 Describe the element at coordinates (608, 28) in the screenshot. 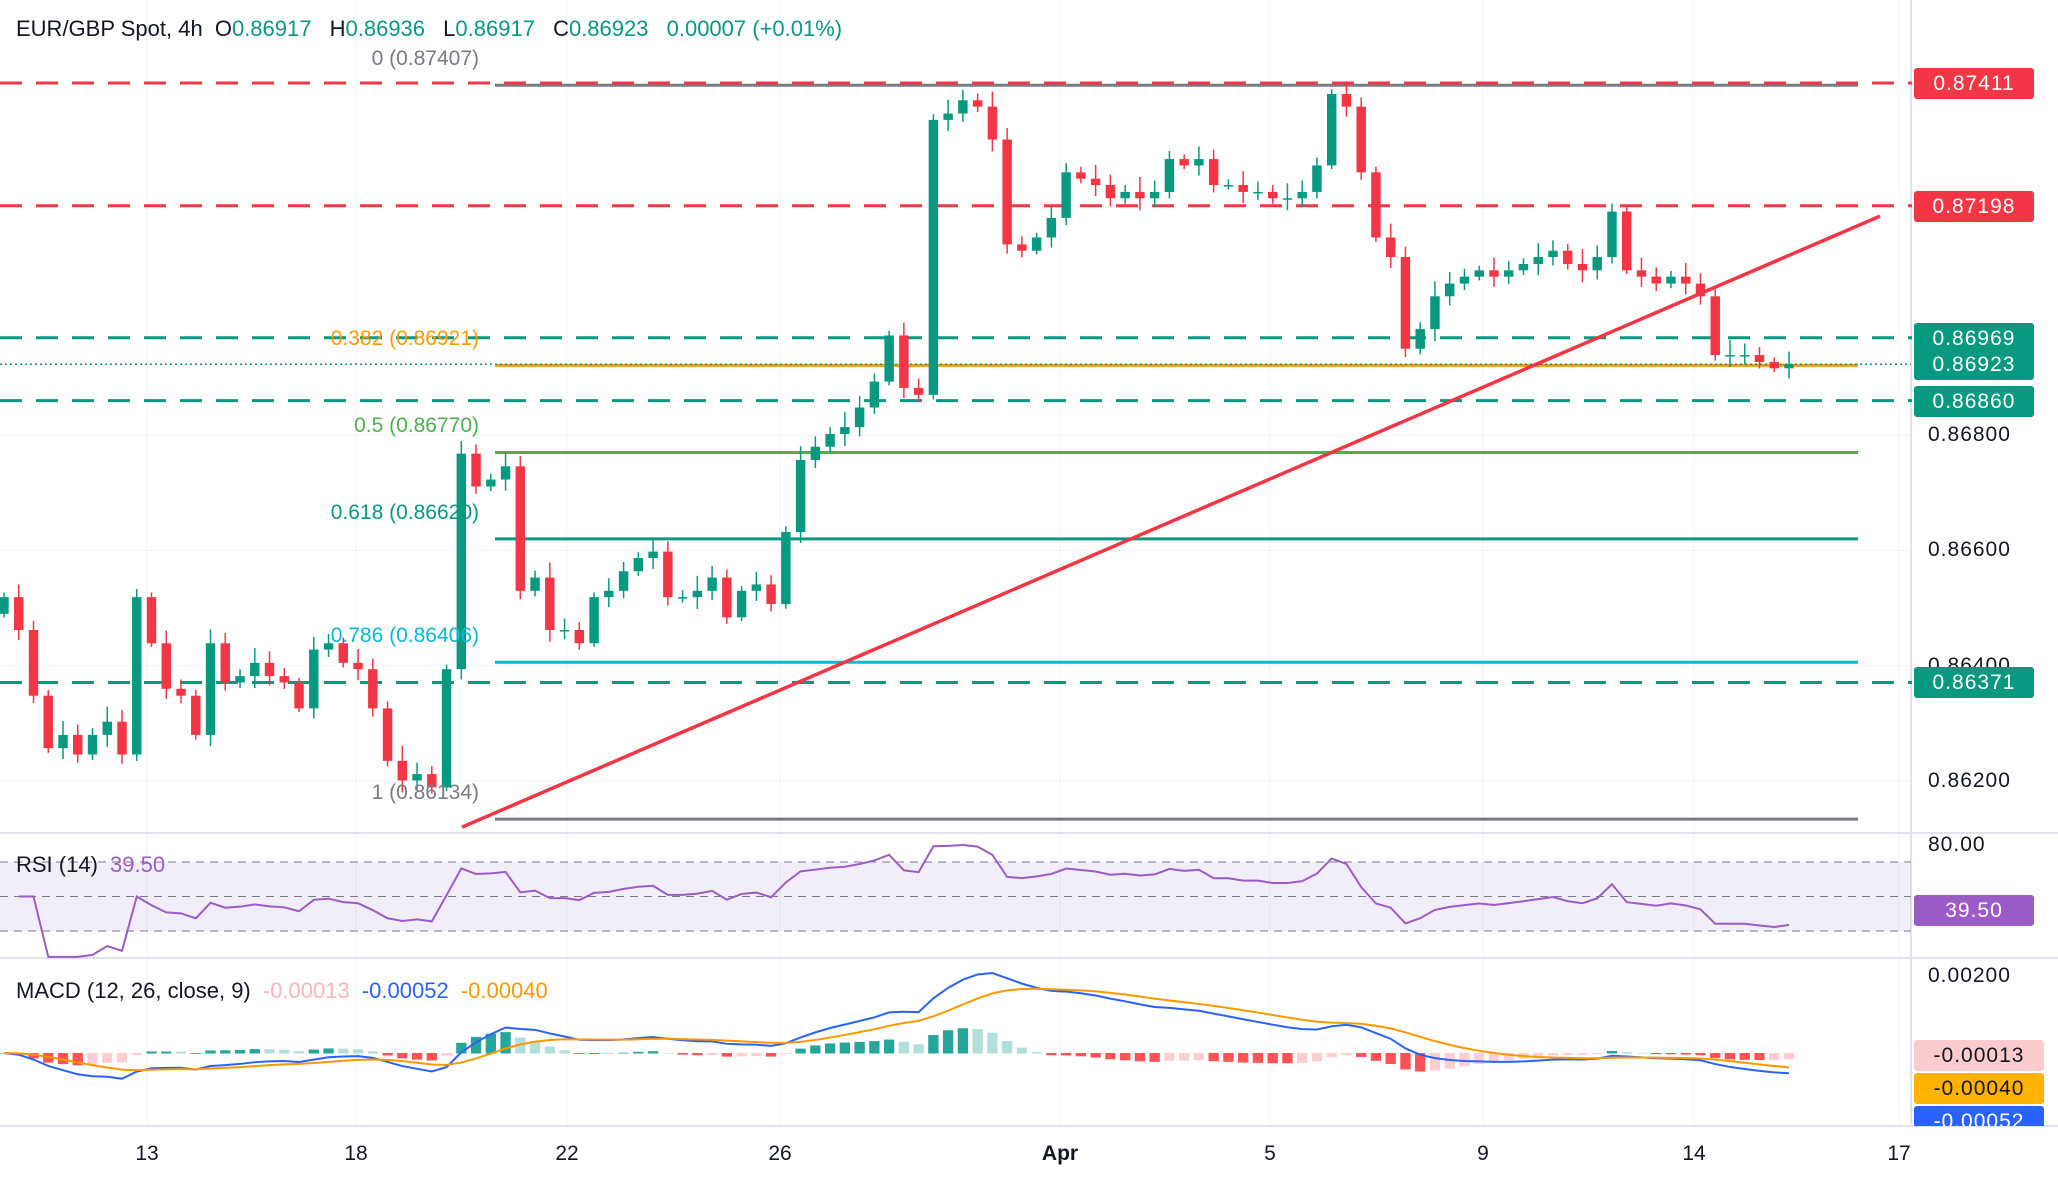

I see `close-value: 0.86923` at that location.